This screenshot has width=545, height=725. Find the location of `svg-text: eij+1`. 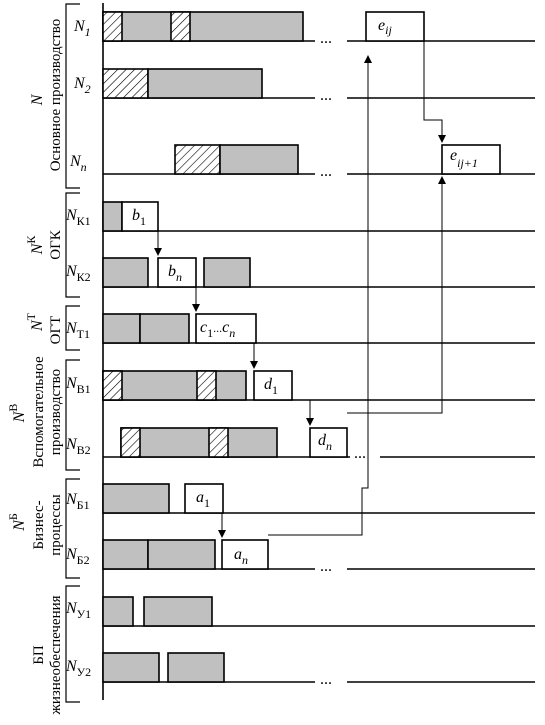

svg-text: eij+1 is located at coordinates (464, 158).